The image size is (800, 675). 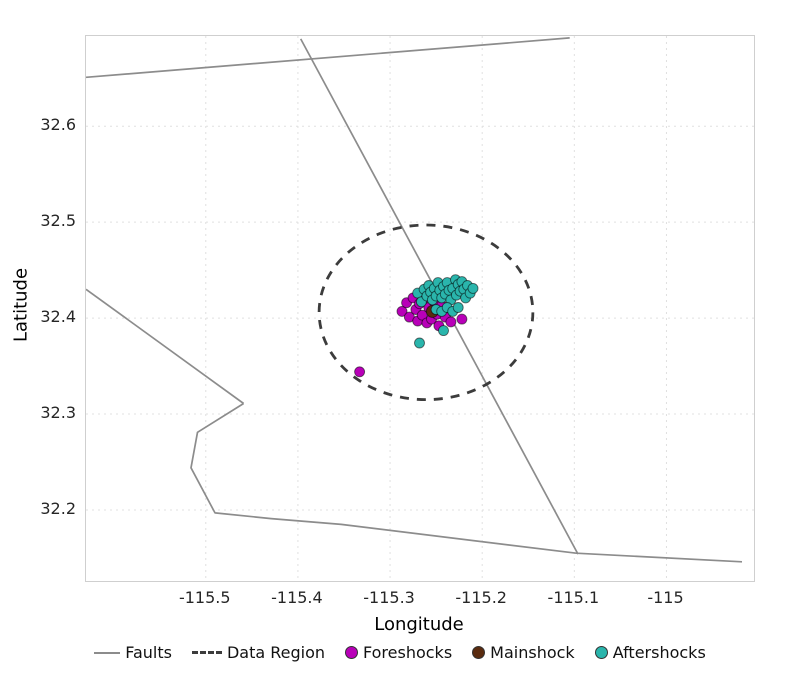 I want to click on legend-label: Aftershocks, so click(x=659, y=652).